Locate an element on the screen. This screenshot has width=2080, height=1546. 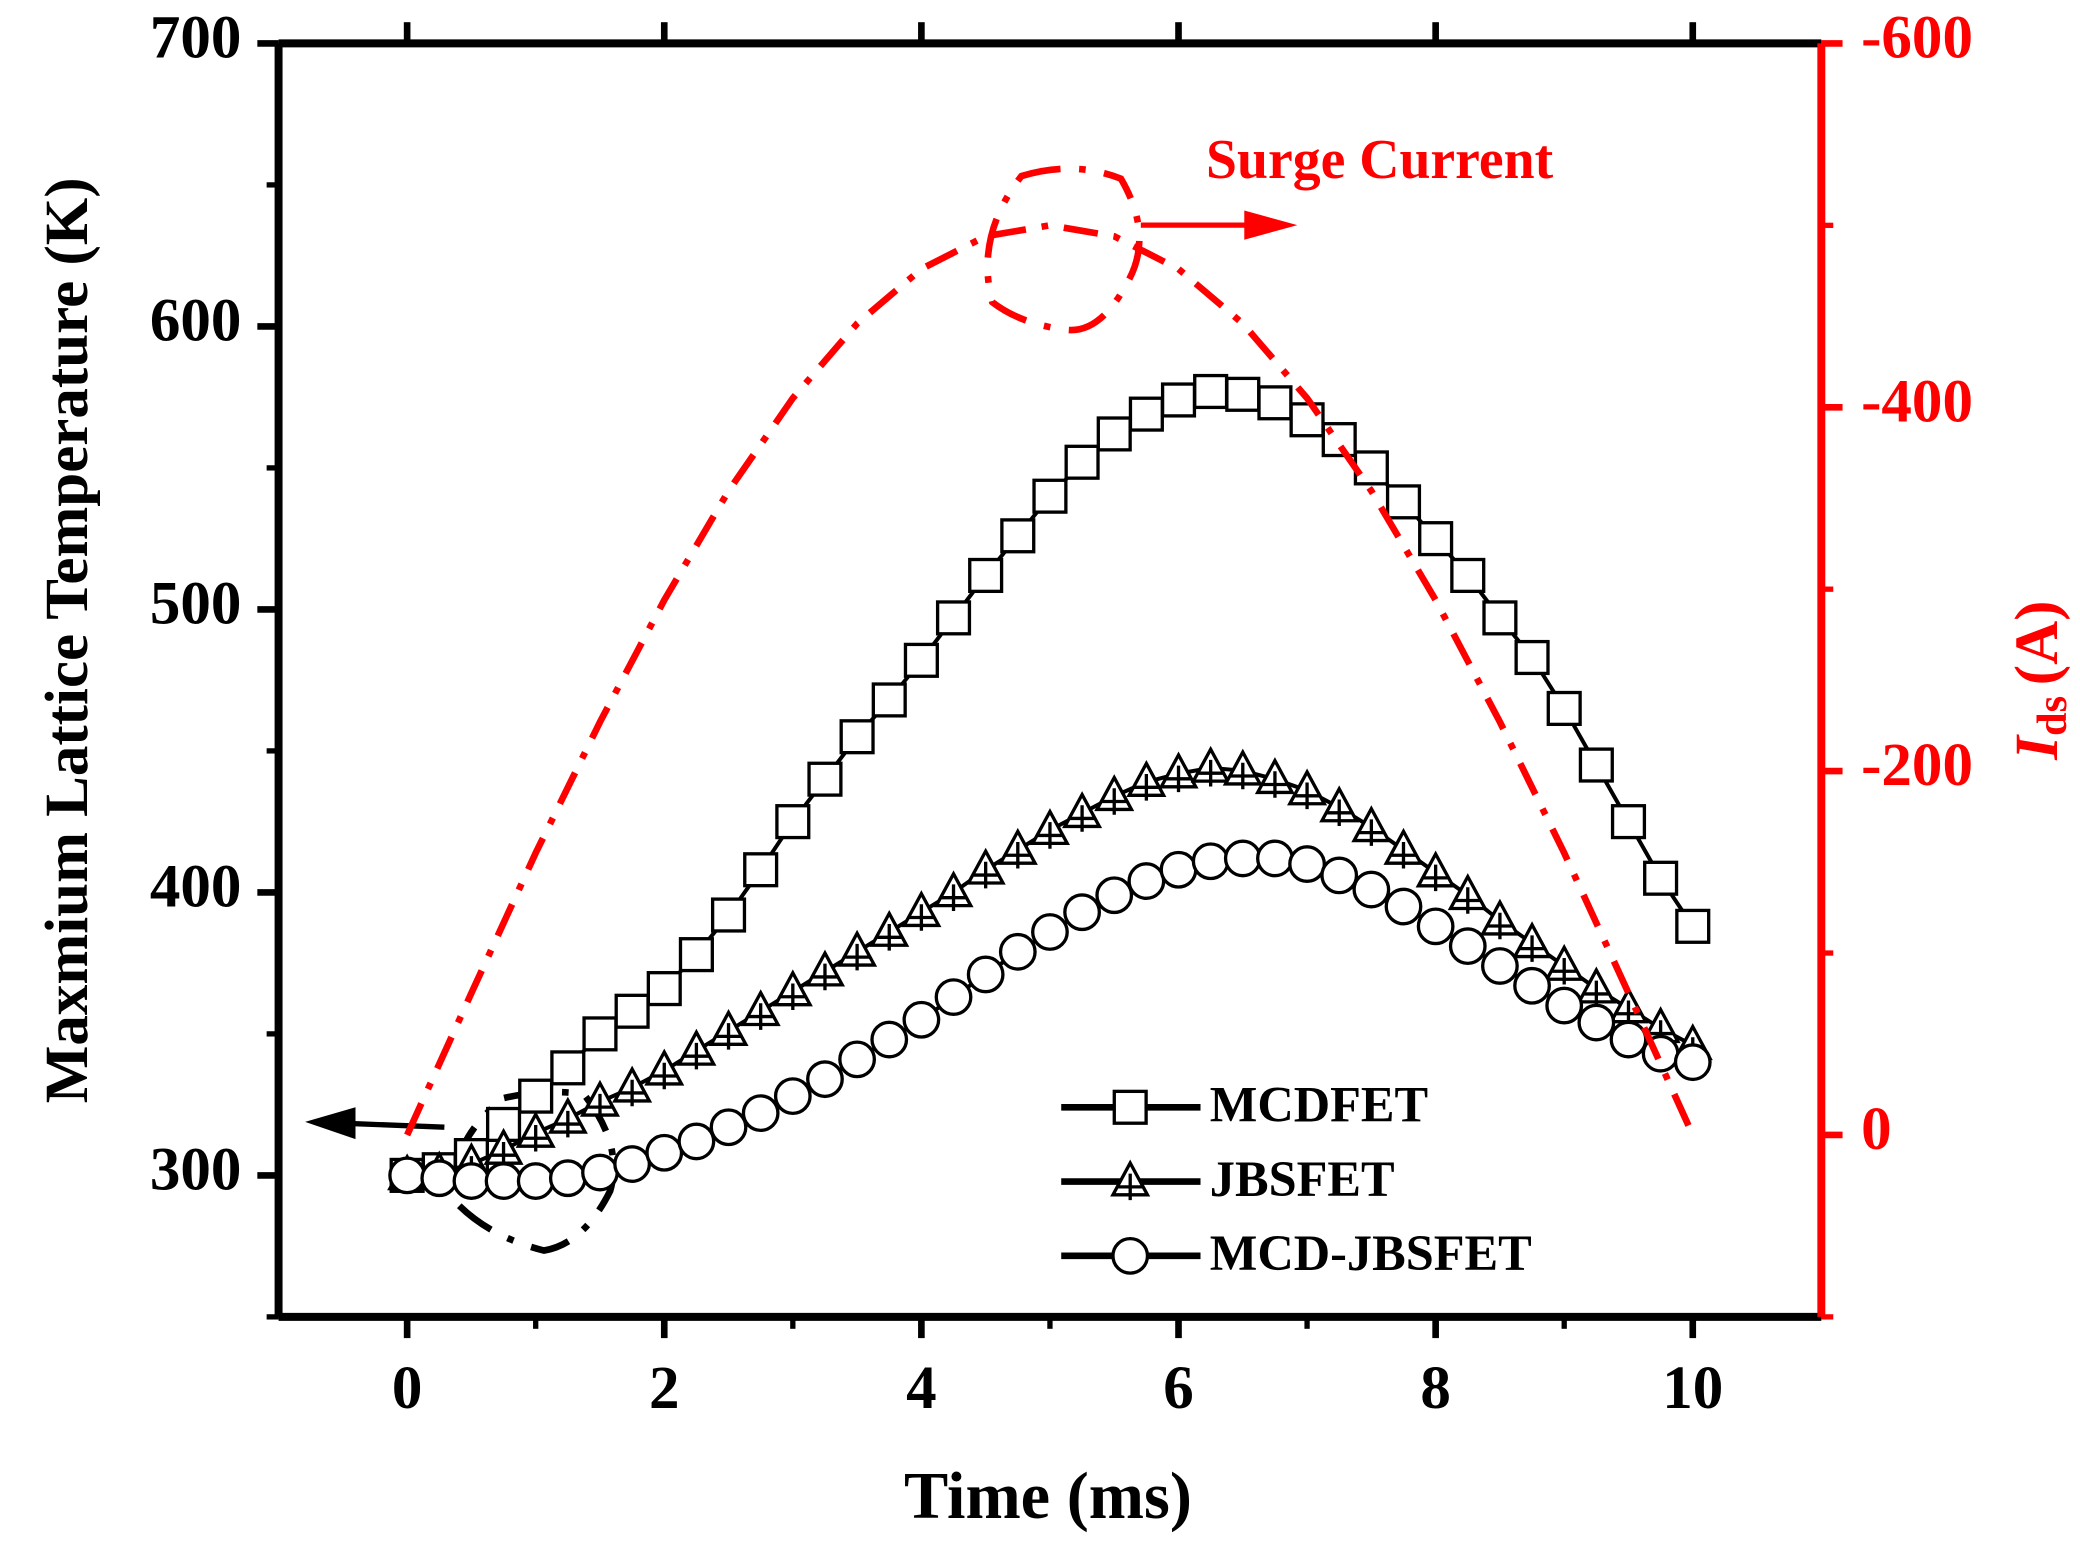
annotation: Surge Current is located at coordinates (1380, 160).